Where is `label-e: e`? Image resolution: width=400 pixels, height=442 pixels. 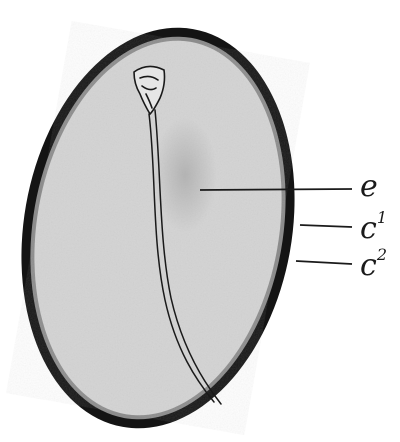 label-e: e is located at coordinates (369, 186).